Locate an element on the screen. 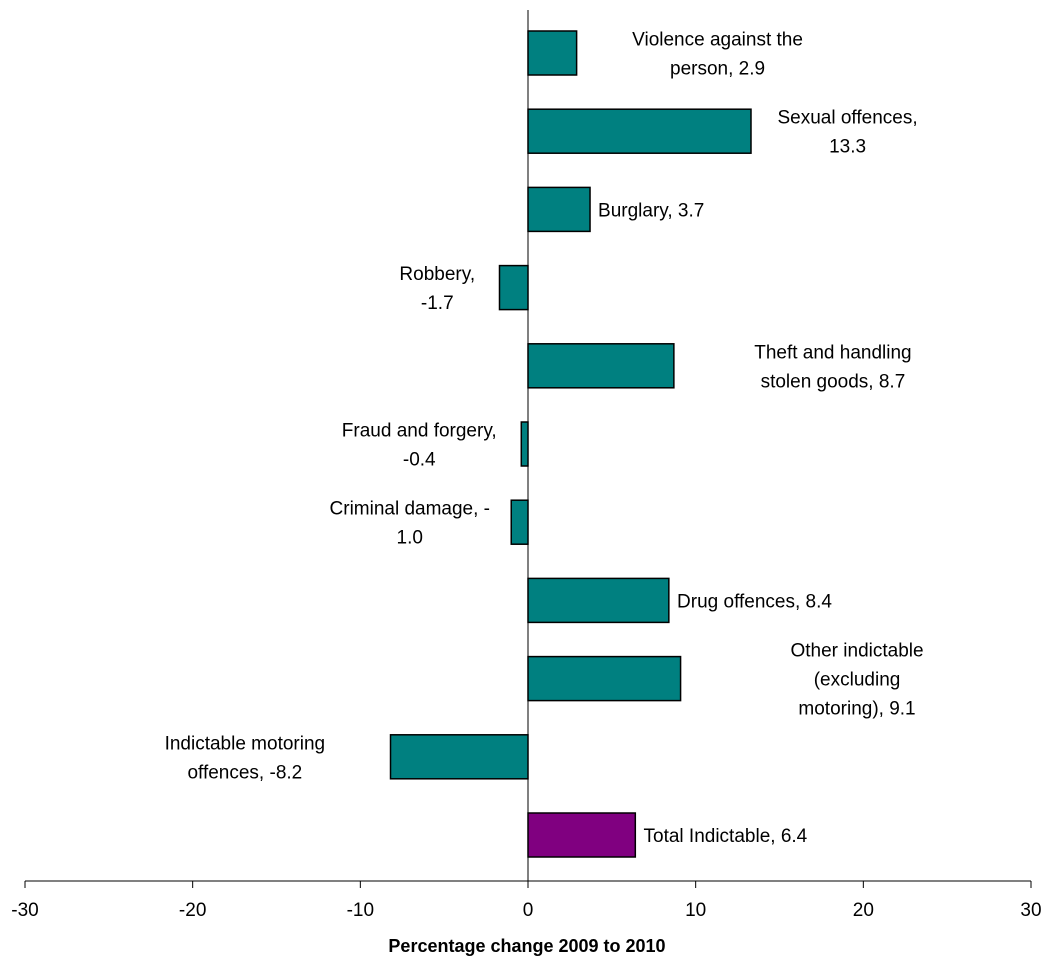  data-label-line: -1.7 is located at coordinates (437, 303).